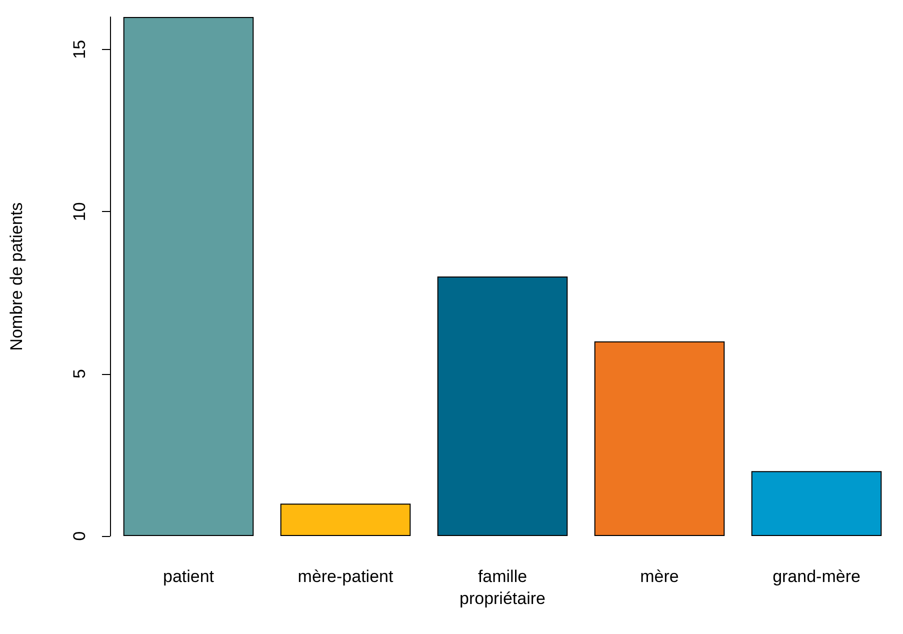  What do you see at coordinates (79, 374) in the screenshot?
I see `y-tick-label: 5` at bounding box center [79, 374].